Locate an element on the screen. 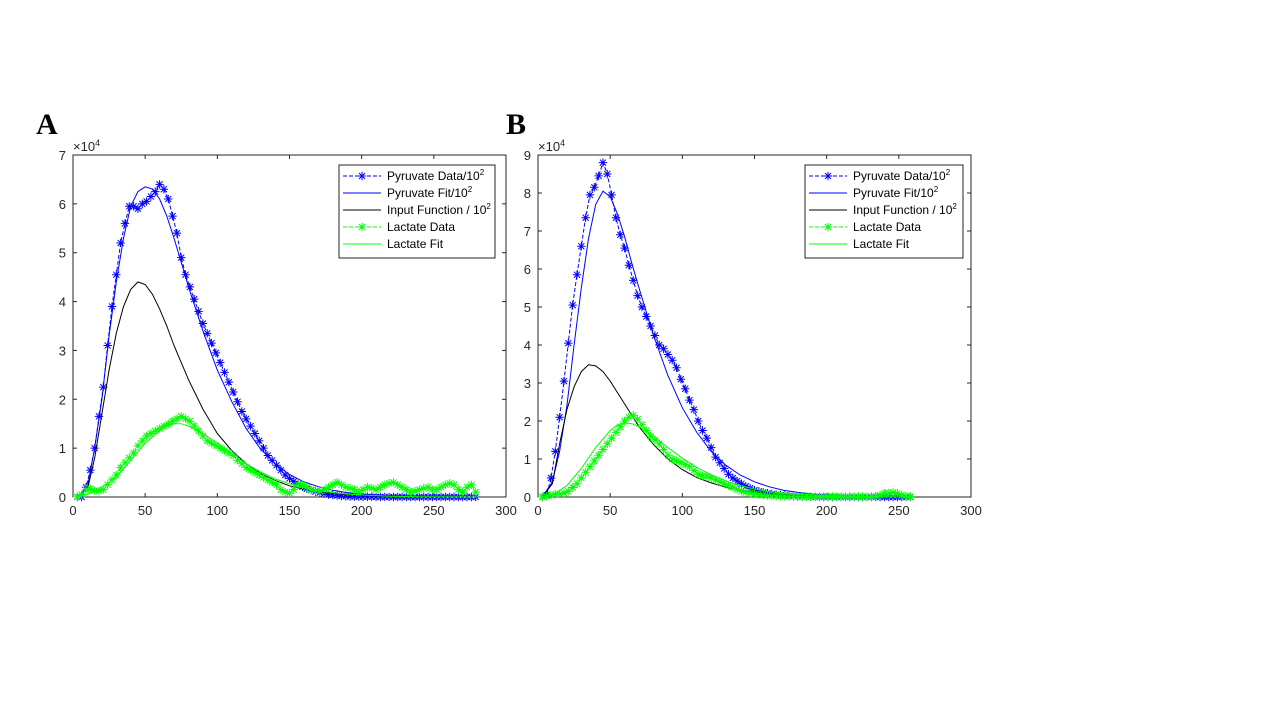  y-tick-label: 0 is located at coordinates (62, 497).